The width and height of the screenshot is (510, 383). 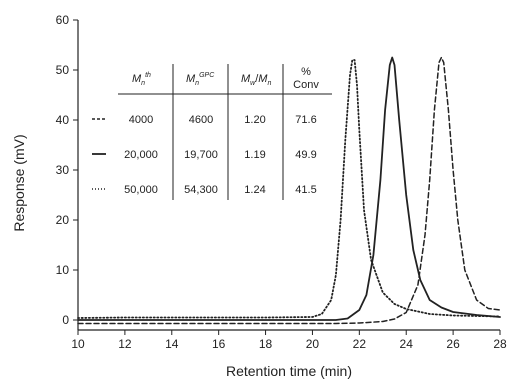 I want to click on x-tick-label: 18, so click(x=266, y=344).